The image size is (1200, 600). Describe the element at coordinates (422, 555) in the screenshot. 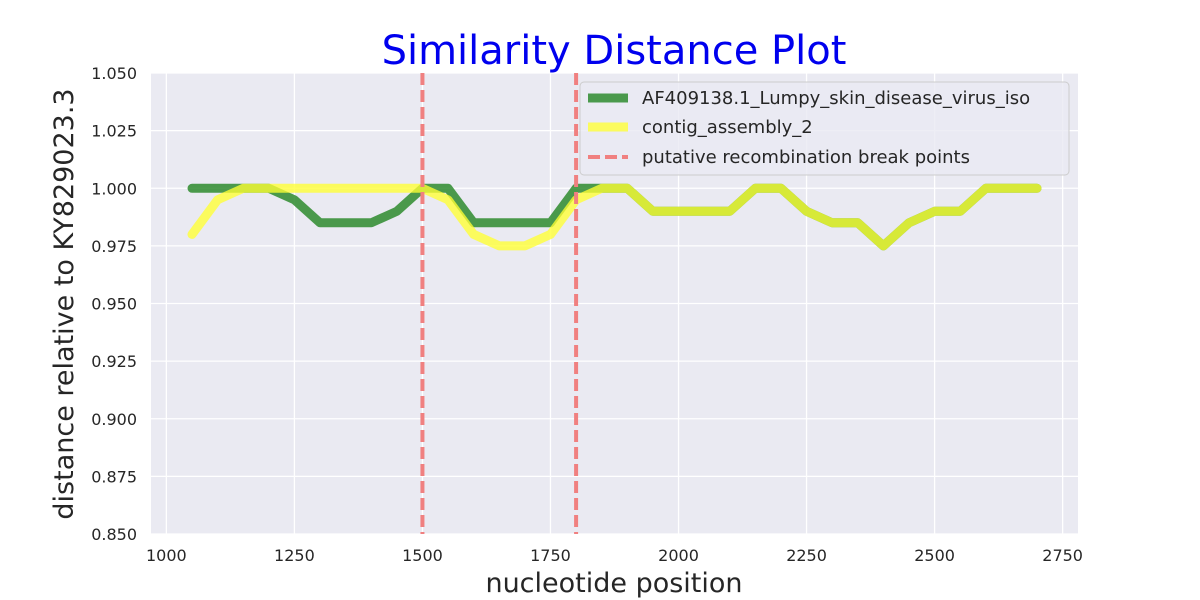

I see `x-tick-label-2: 1500` at that location.